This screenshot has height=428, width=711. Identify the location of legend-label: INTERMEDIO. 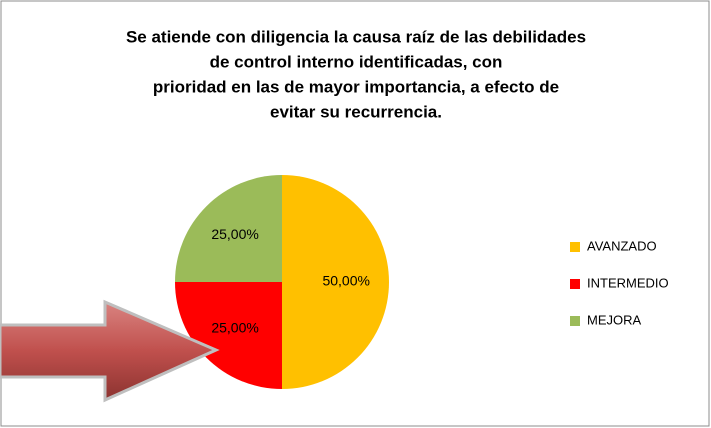
(628, 282).